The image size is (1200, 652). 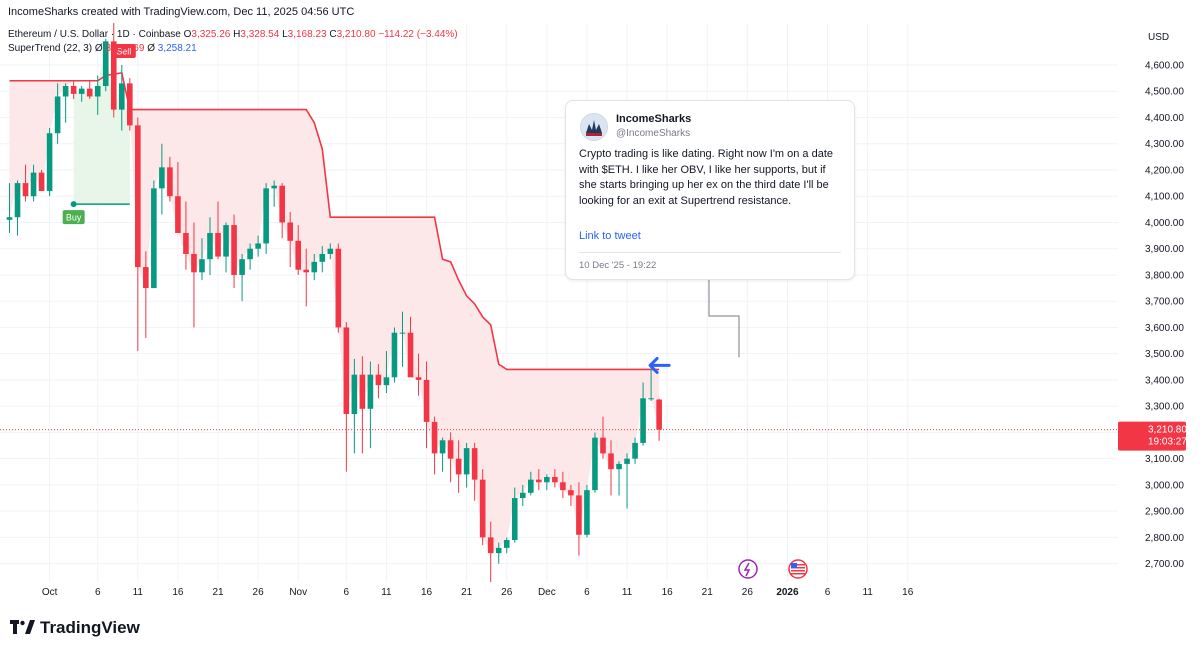 What do you see at coordinates (1164, 249) in the screenshot?
I see `y-tick-label: 3,900.00` at bounding box center [1164, 249].